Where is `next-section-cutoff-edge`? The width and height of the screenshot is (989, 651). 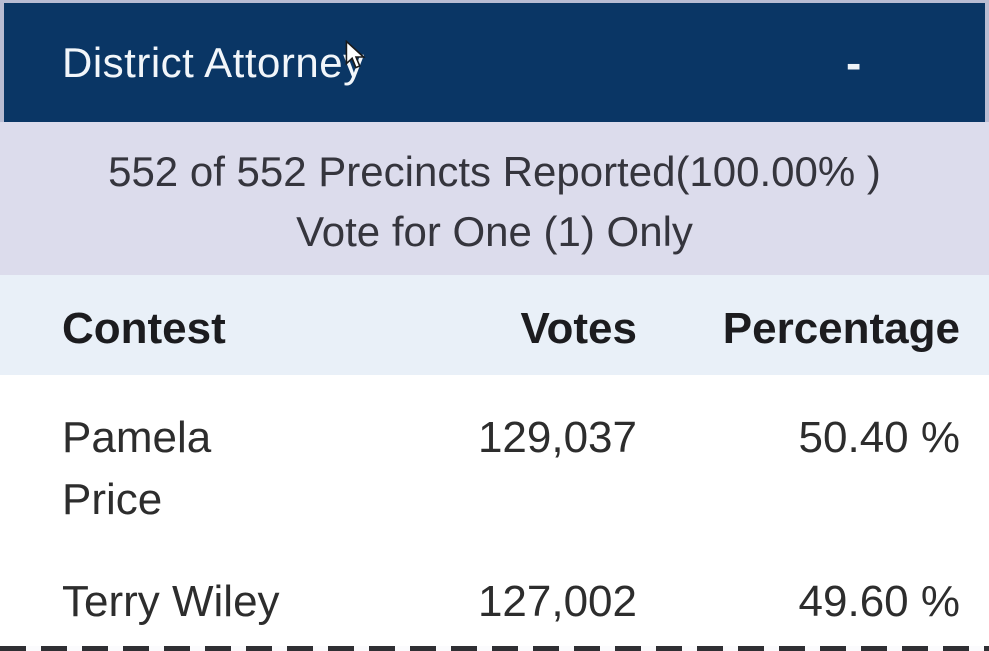
next-section-cutoff-edge is located at coordinates (494, 648).